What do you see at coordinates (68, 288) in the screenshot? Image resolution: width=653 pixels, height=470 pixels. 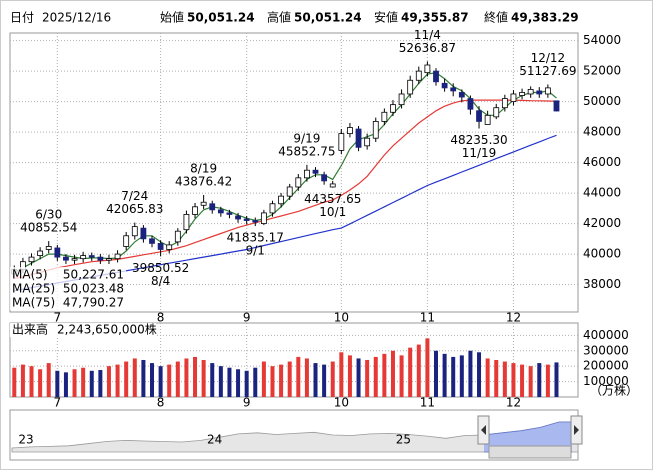 I see `legend-box` at bounding box center [68, 288].